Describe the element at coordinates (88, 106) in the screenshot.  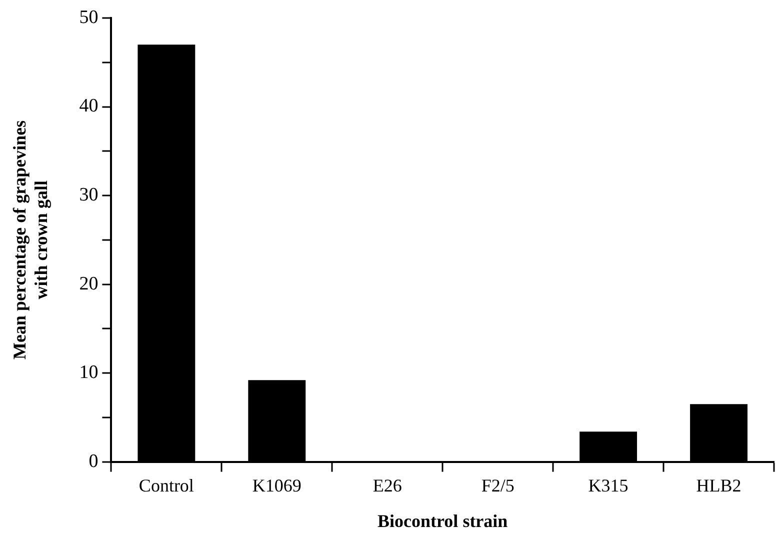
I see `y-tick-label: 40` at that location.